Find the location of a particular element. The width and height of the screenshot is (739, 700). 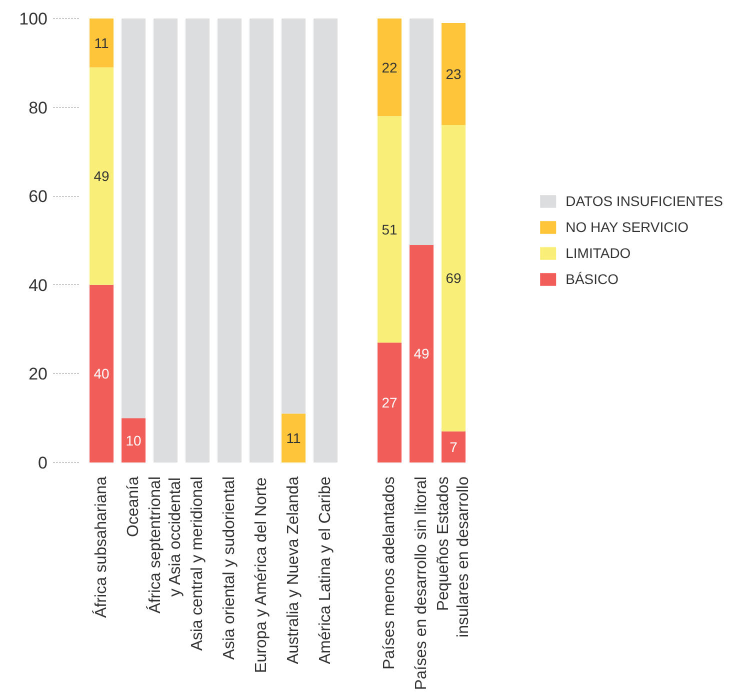

data-label: 69 is located at coordinates (454, 278).